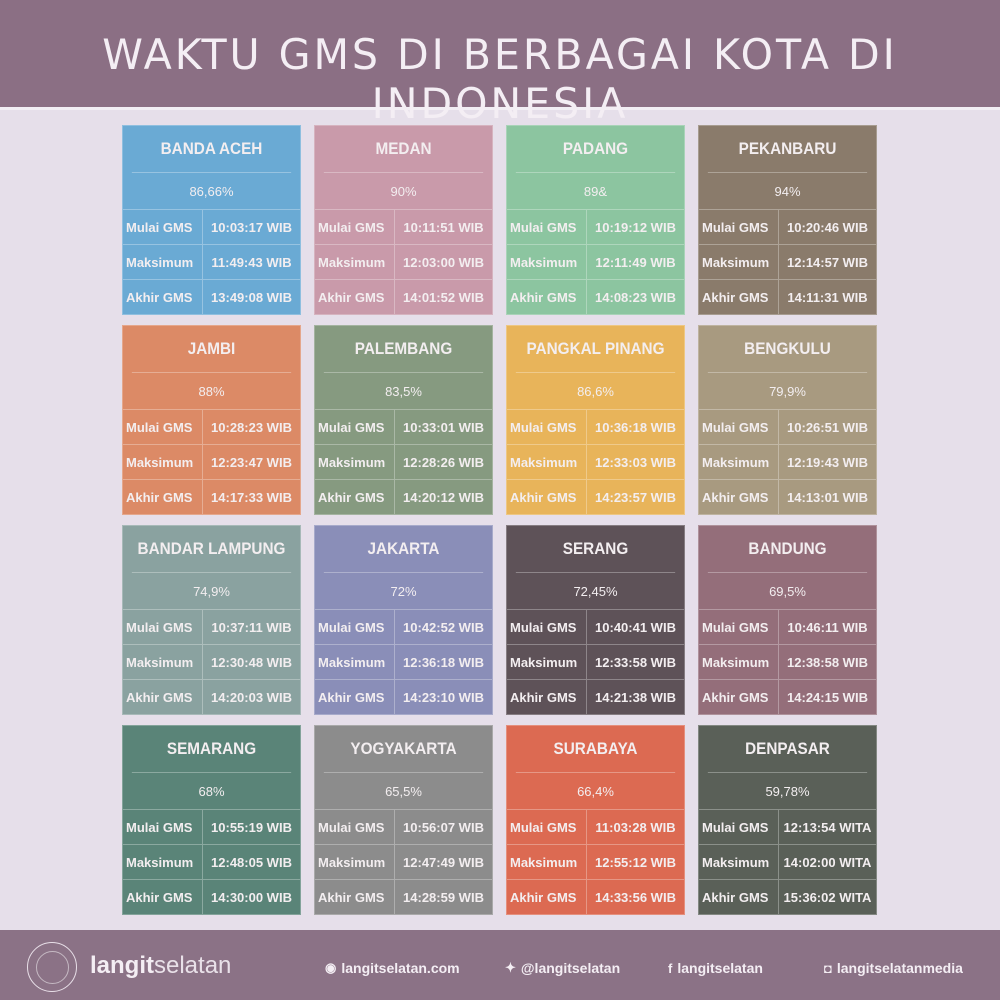  I want to click on row-end: Akhir GMS 14:21:38 WIB, so click(595, 697).